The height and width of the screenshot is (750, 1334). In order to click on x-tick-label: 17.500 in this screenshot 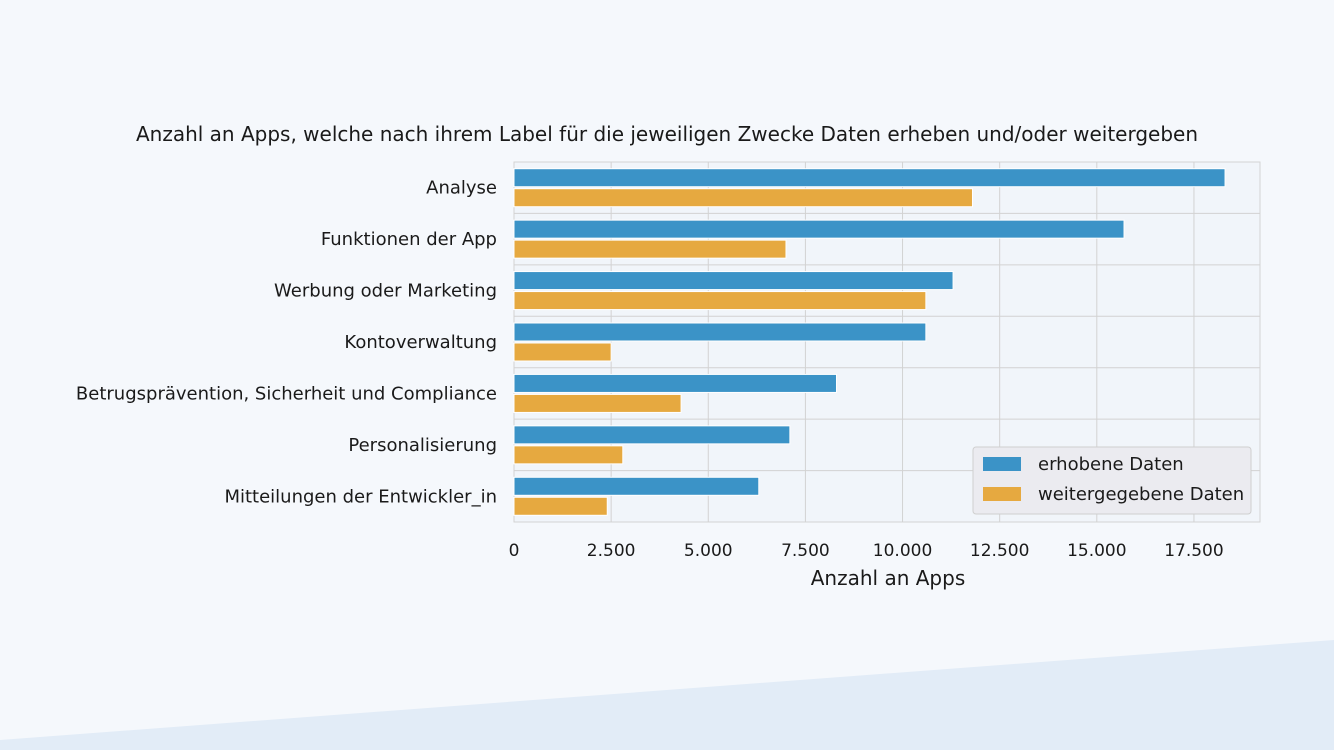, I will do `click(1193, 551)`.